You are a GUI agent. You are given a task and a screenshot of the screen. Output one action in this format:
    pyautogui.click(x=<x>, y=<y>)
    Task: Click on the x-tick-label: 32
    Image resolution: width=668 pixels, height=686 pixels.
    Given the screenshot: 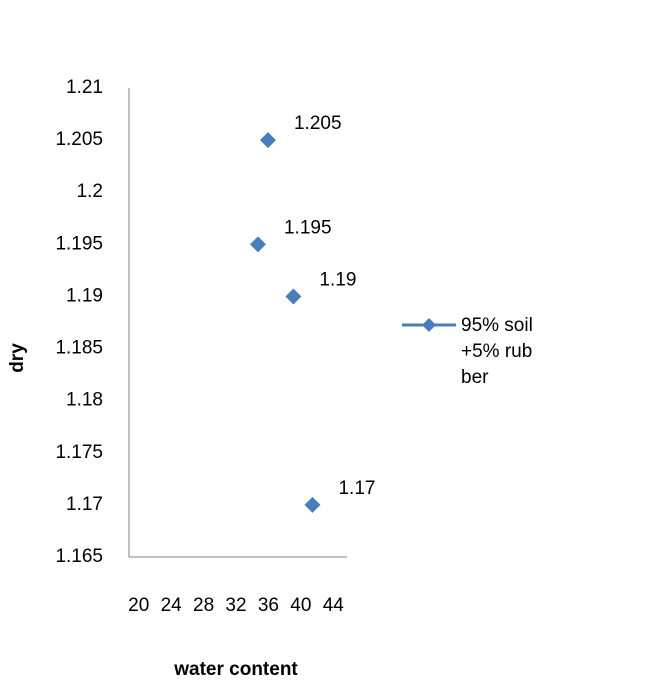 What is the action you would take?
    pyautogui.click(x=236, y=605)
    